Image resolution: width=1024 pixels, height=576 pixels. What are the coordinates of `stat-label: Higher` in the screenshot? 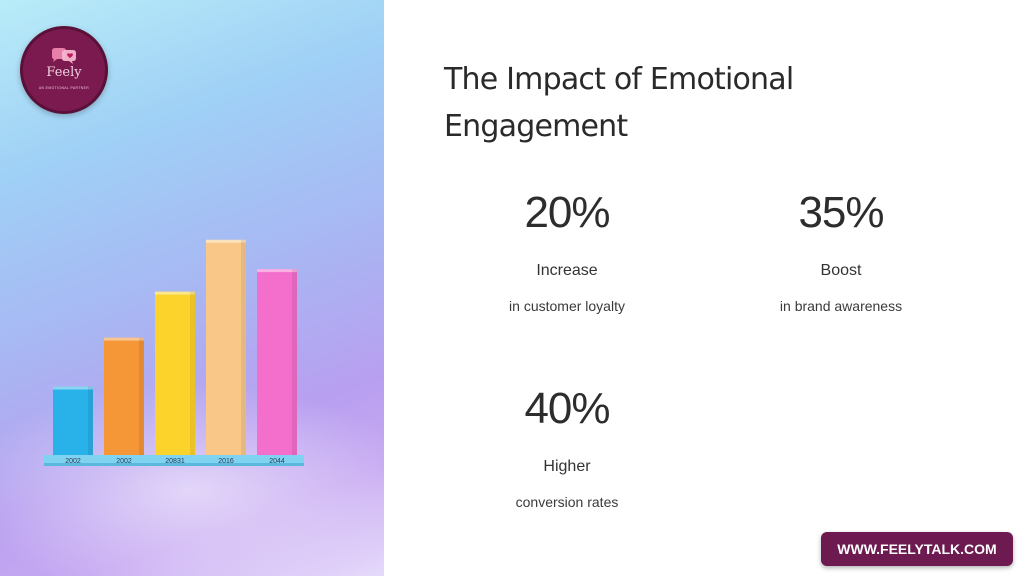 It's located at (567, 466).